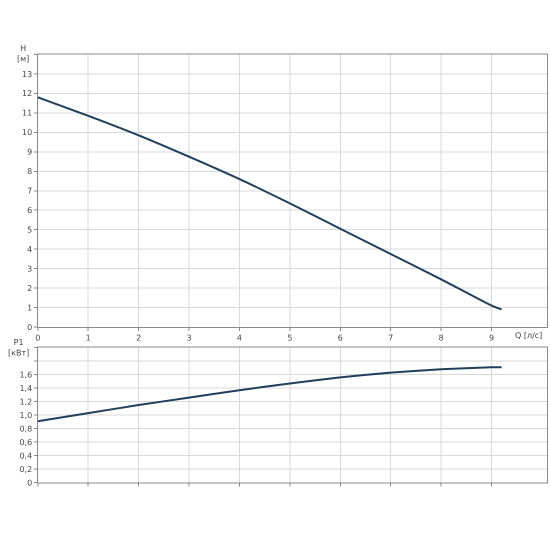 The image size is (550, 550). What do you see at coordinates (25, 388) in the screenshot?
I see `y-tick-label: 1,4` at bounding box center [25, 388].